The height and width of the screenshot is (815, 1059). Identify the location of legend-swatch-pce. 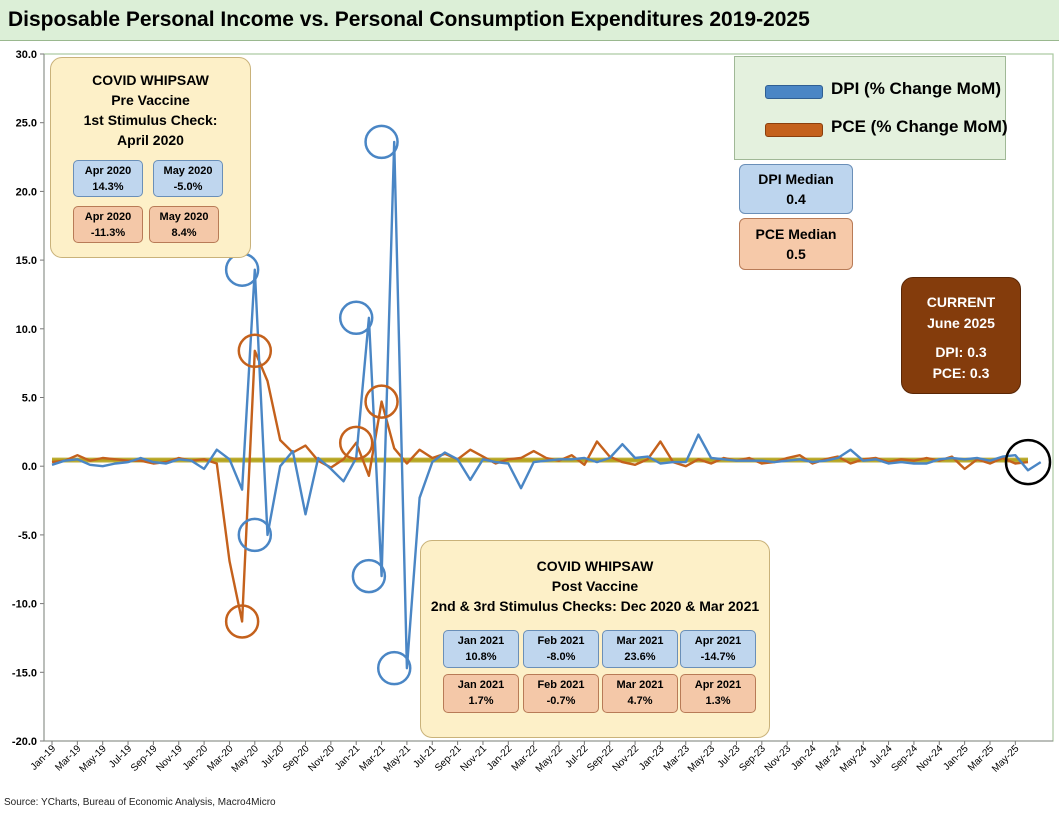
(794, 130).